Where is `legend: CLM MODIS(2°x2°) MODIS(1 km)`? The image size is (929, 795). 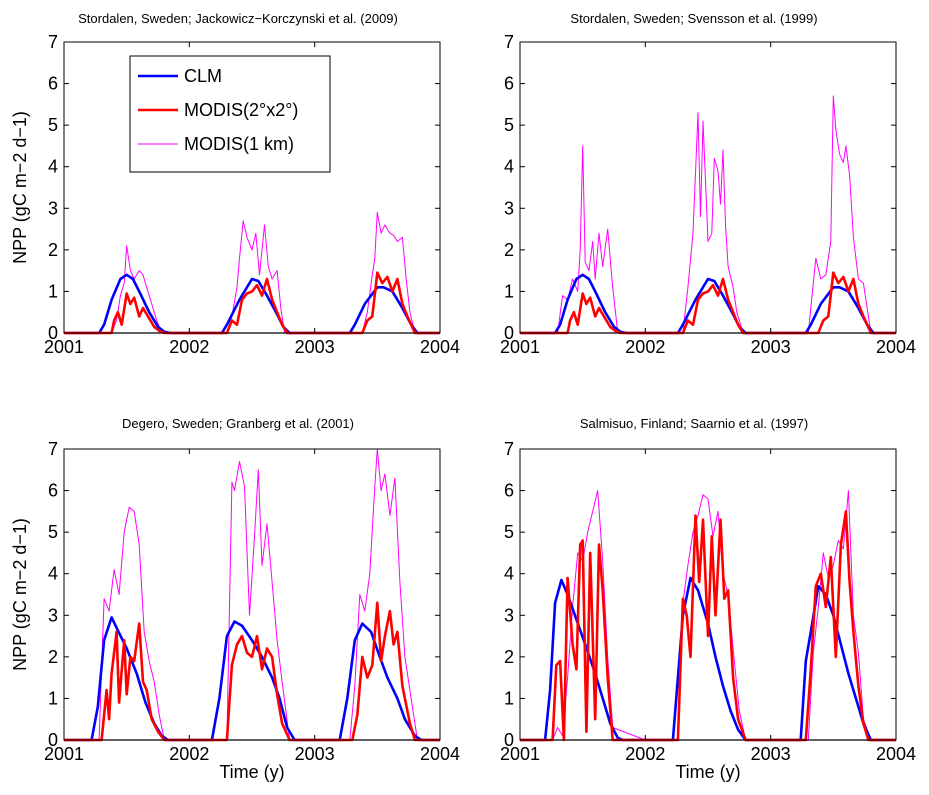 legend: CLM MODIS(2°x2°) MODIS(1 km) is located at coordinates (230, 114).